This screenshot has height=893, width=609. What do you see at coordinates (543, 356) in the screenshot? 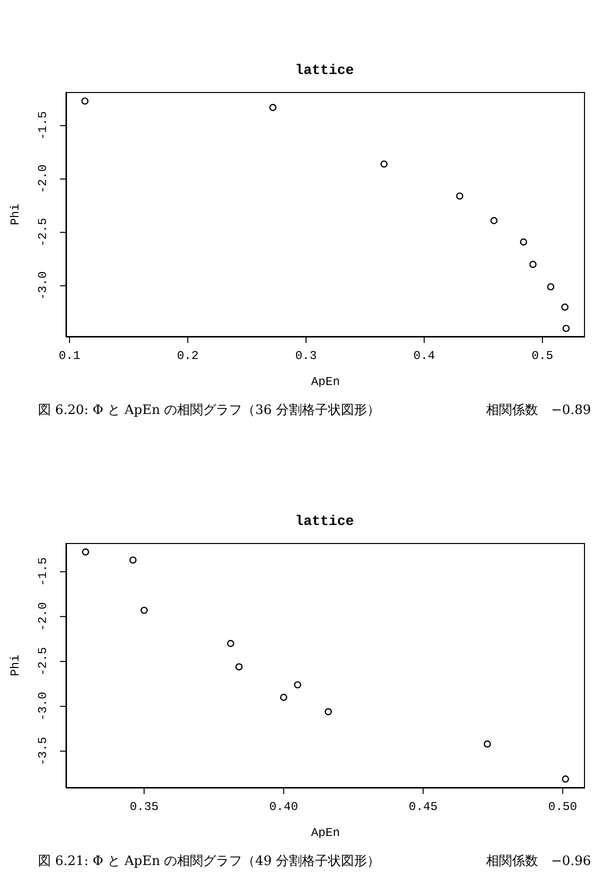
I see `x-tick-label: 0.5` at bounding box center [543, 356].